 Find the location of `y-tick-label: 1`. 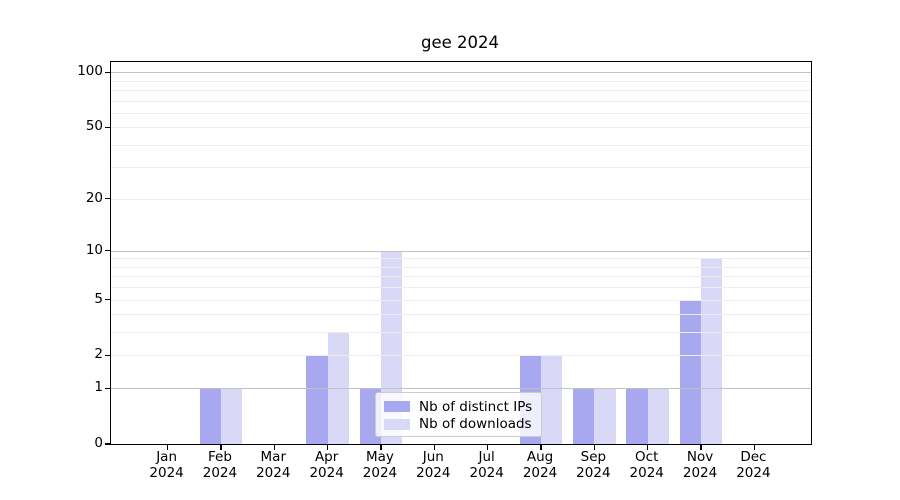

y-tick-label: 1 is located at coordinates (98, 387).